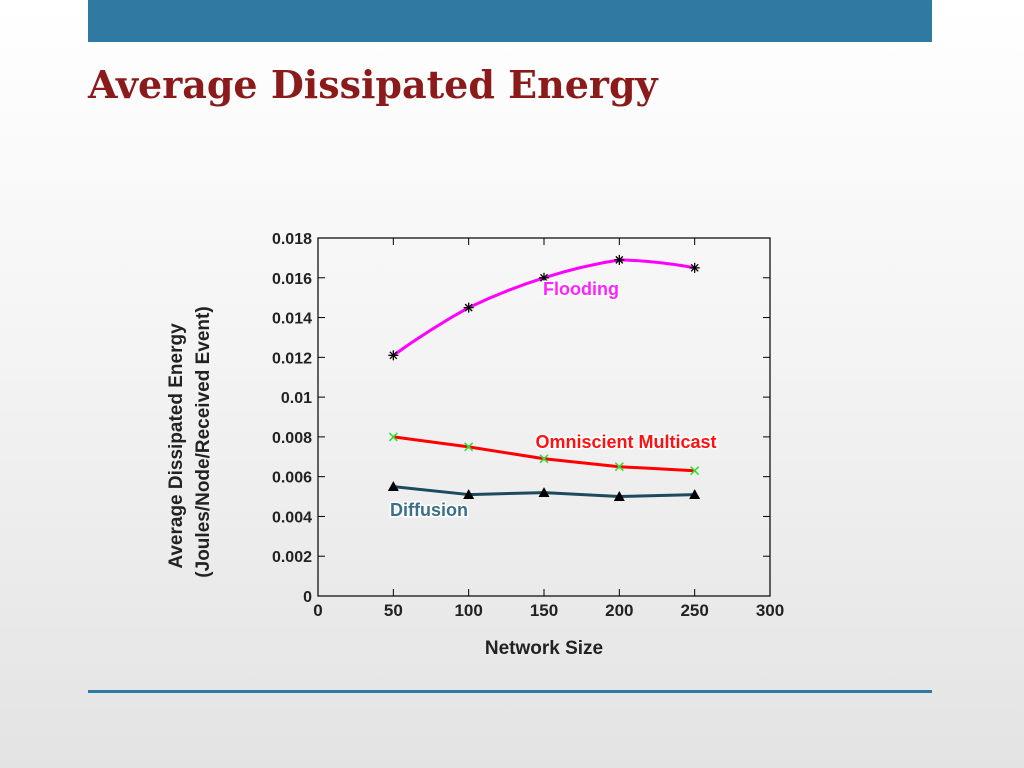 This screenshot has width=1024, height=768. Describe the element at coordinates (292, 279) in the screenshot. I see `y-tick-label: 0.016` at that location.